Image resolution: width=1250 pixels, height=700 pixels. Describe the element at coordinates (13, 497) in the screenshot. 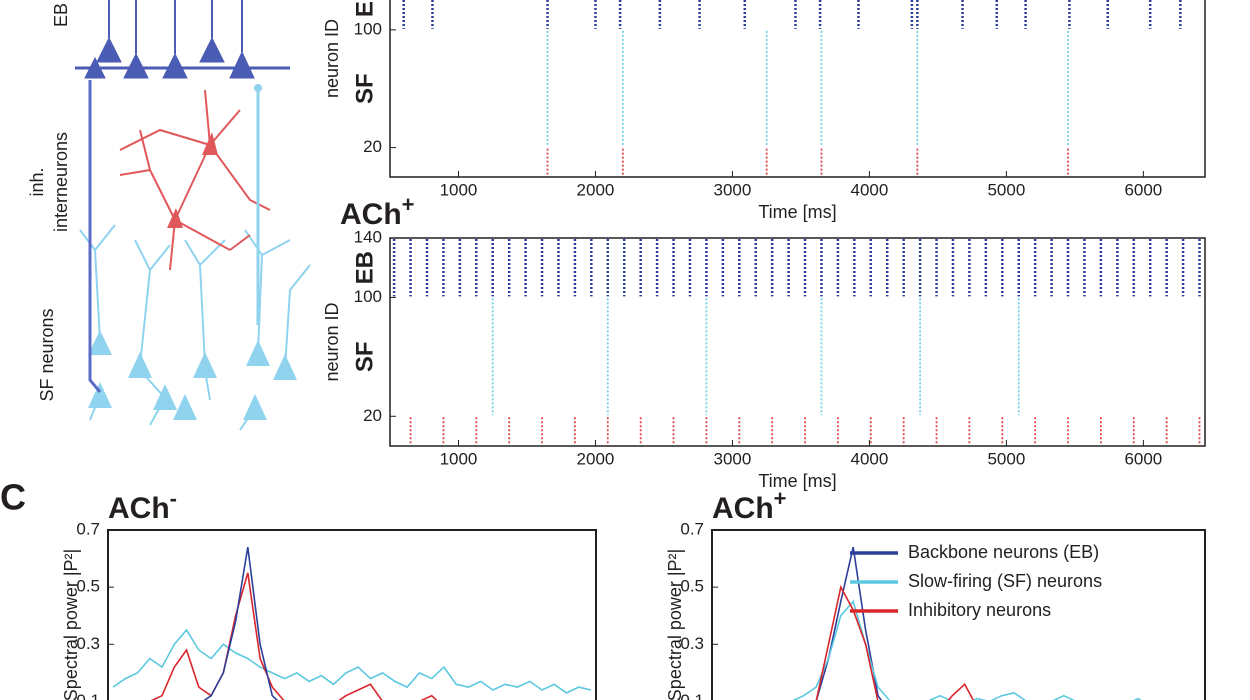

I see `panel-label: C` at that location.